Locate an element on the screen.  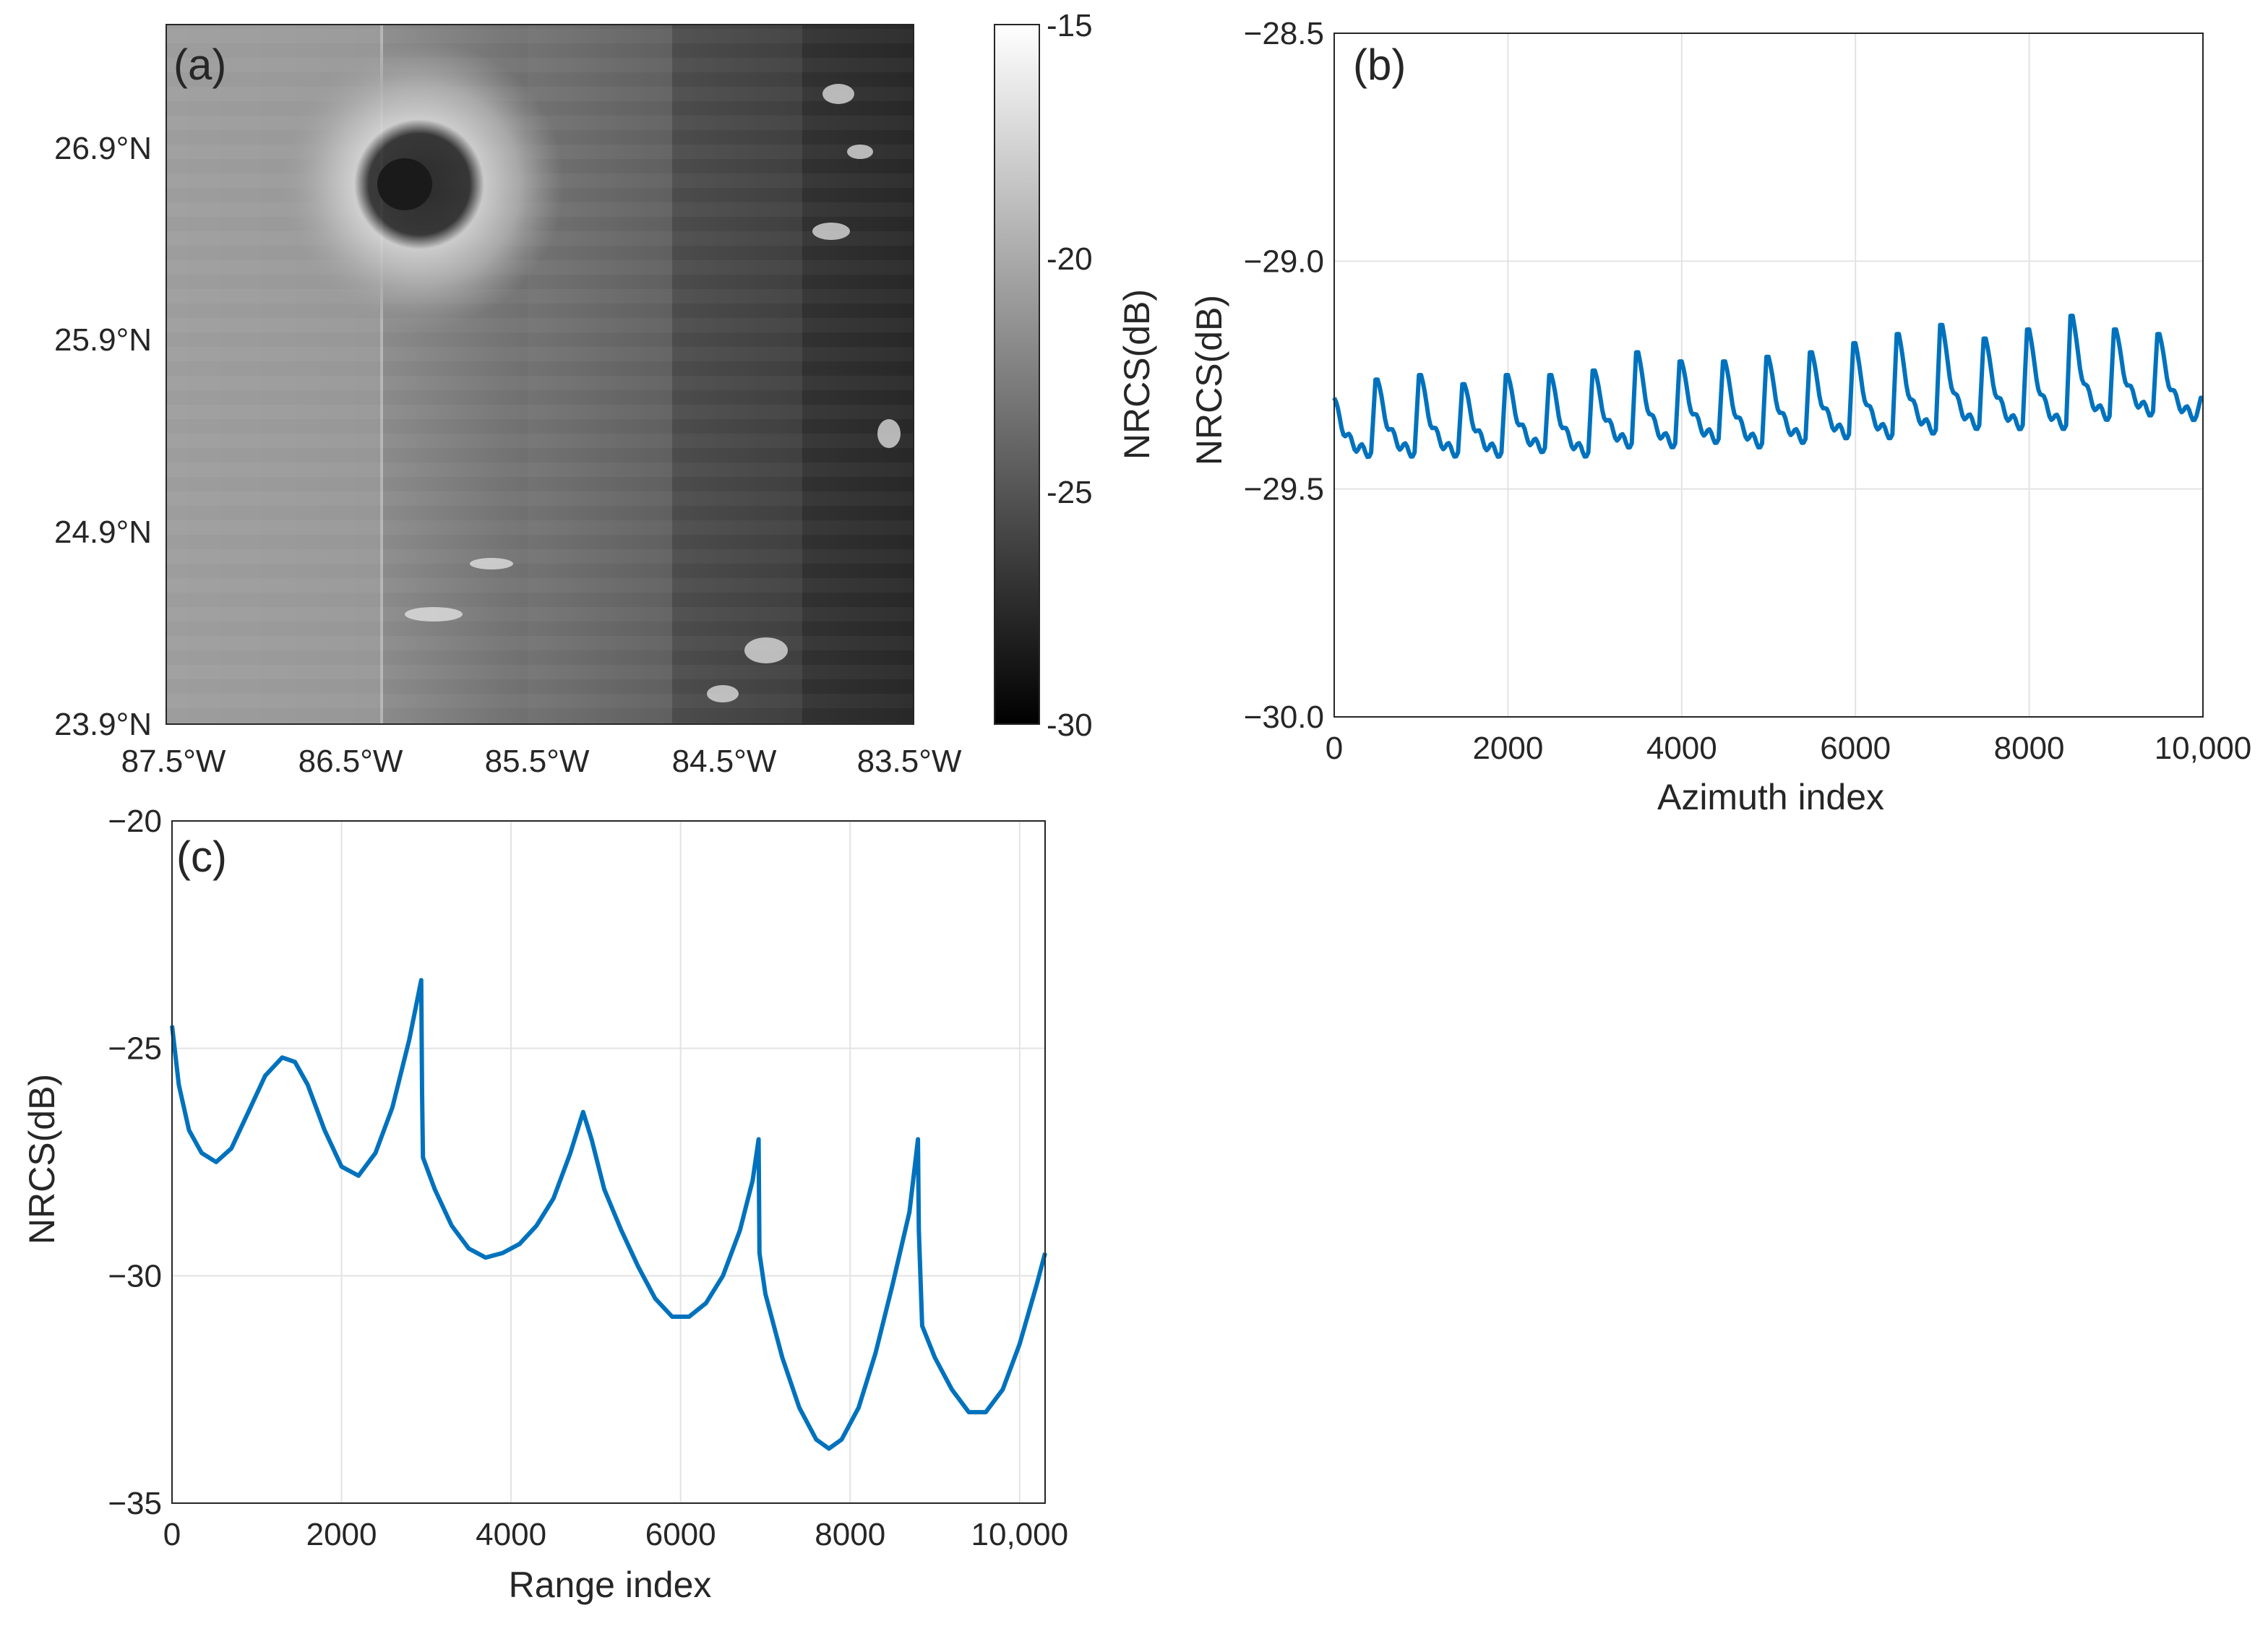
c-ytick-1: −25 is located at coordinates (135, 1049).